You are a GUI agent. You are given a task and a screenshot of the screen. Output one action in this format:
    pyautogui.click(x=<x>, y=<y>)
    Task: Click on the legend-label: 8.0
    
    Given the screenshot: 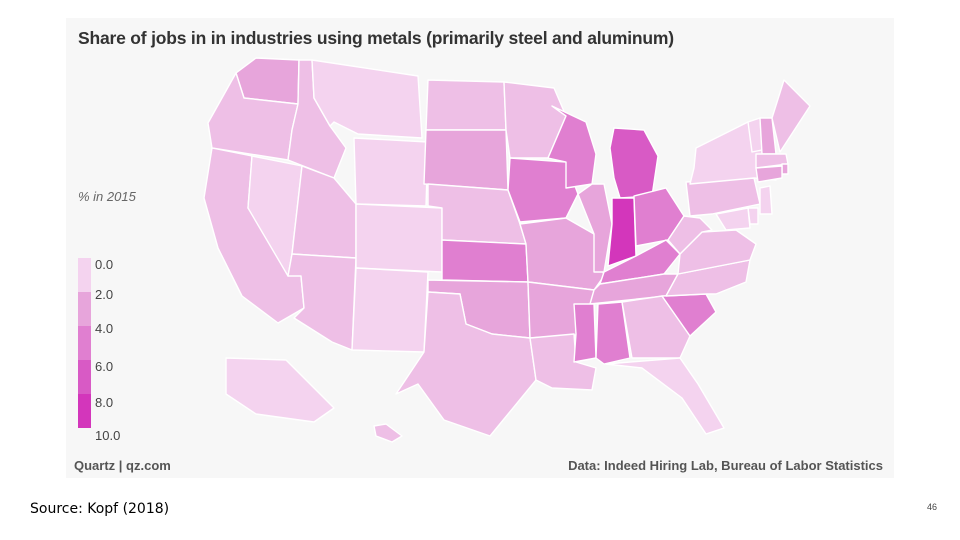 What is the action you would take?
    pyautogui.click(x=104, y=402)
    